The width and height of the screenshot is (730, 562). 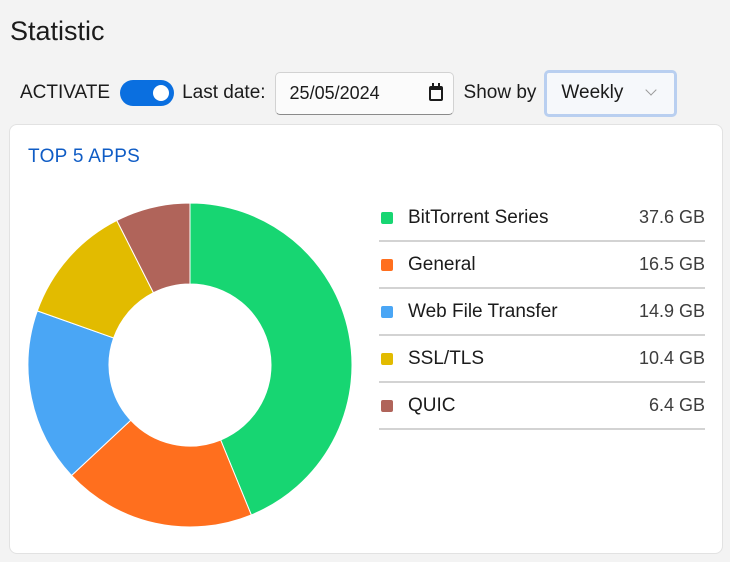 What do you see at coordinates (161, 93) in the screenshot?
I see `toggle-knob` at bounding box center [161, 93].